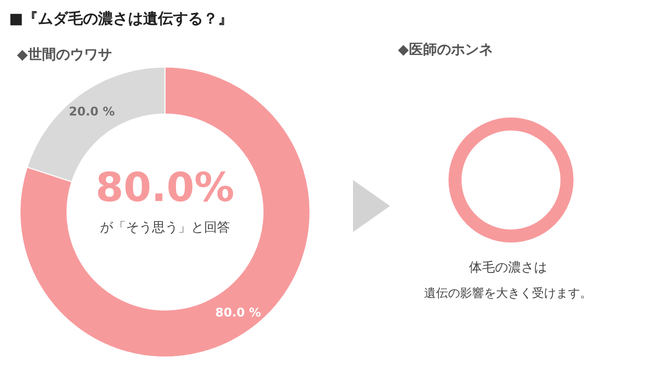 This screenshot has height=366, width=645. Describe the element at coordinates (64, 55) in the screenshot. I see `chart-subtitle: ◆世間のウワサ` at that location.